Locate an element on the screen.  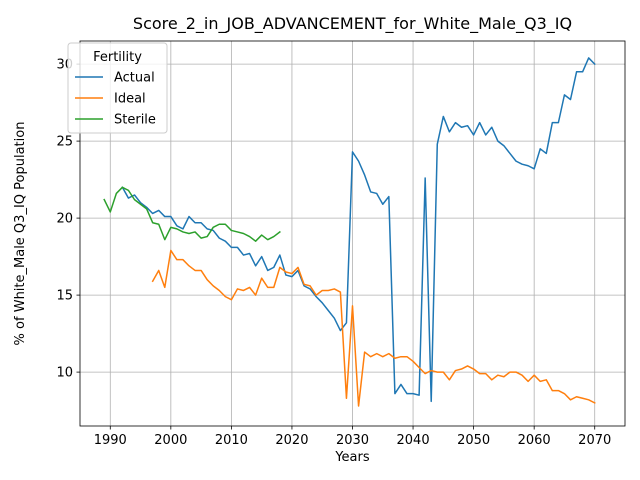
legend-box is located at coordinates (117, 88).